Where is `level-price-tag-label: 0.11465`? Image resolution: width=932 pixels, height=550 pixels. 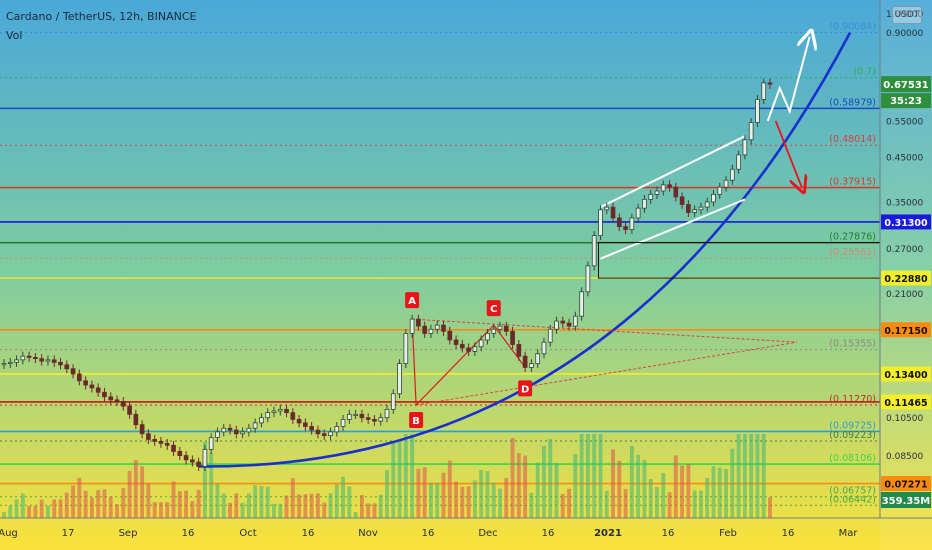
level-price-tag-label: 0.11465 is located at coordinates (905, 403).